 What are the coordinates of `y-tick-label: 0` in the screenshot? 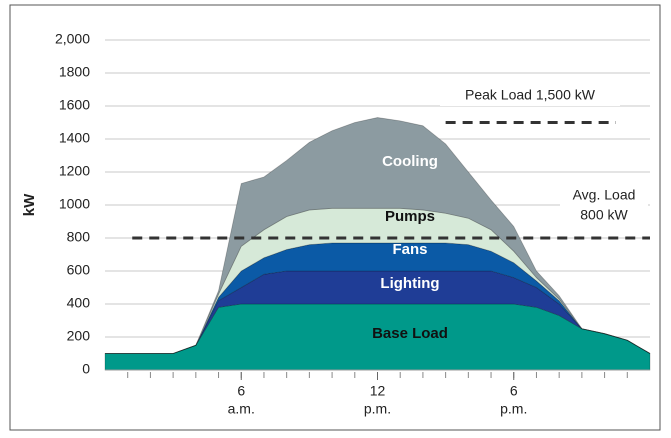 It's located at (86, 369).